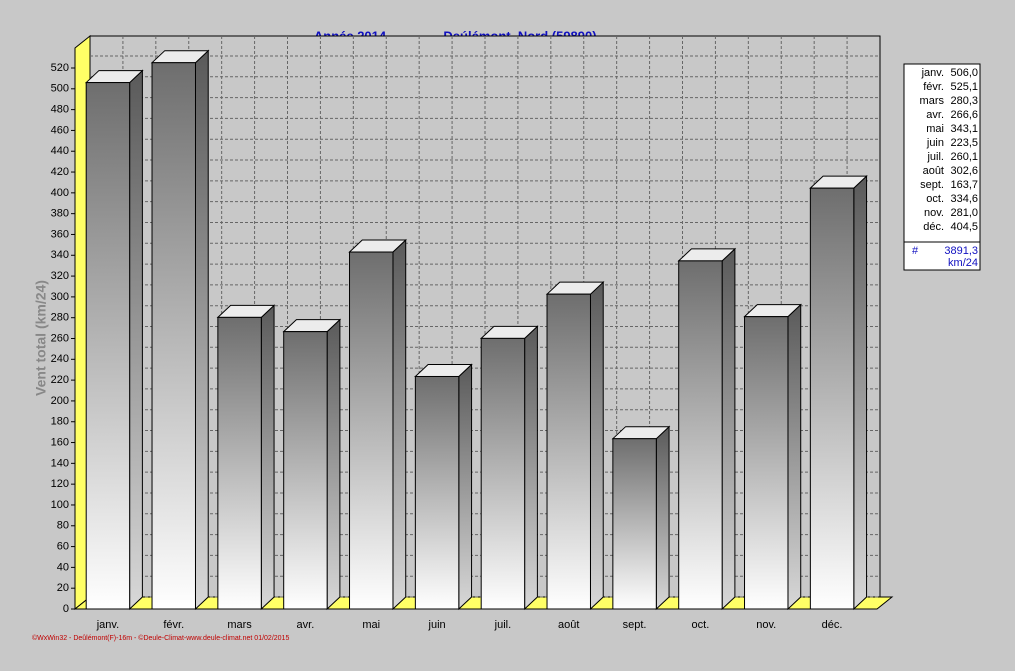  Describe the element at coordinates (933, 227) in the screenshot. I see `legend-label: déc.` at that location.